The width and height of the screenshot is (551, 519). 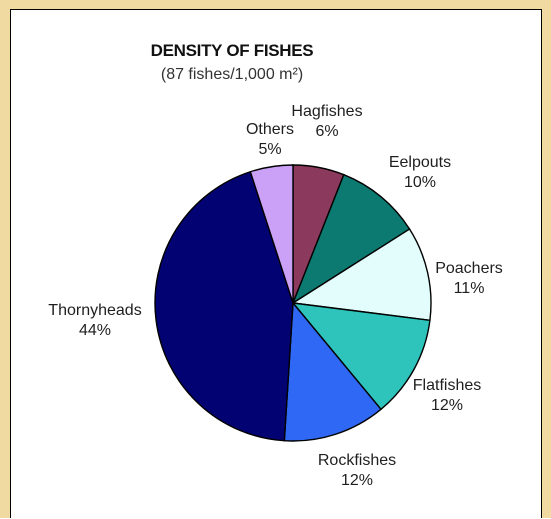 What do you see at coordinates (361, 275) in the screenshot?
I see `pie-slice-poachers` at bounding box center [361, 275].